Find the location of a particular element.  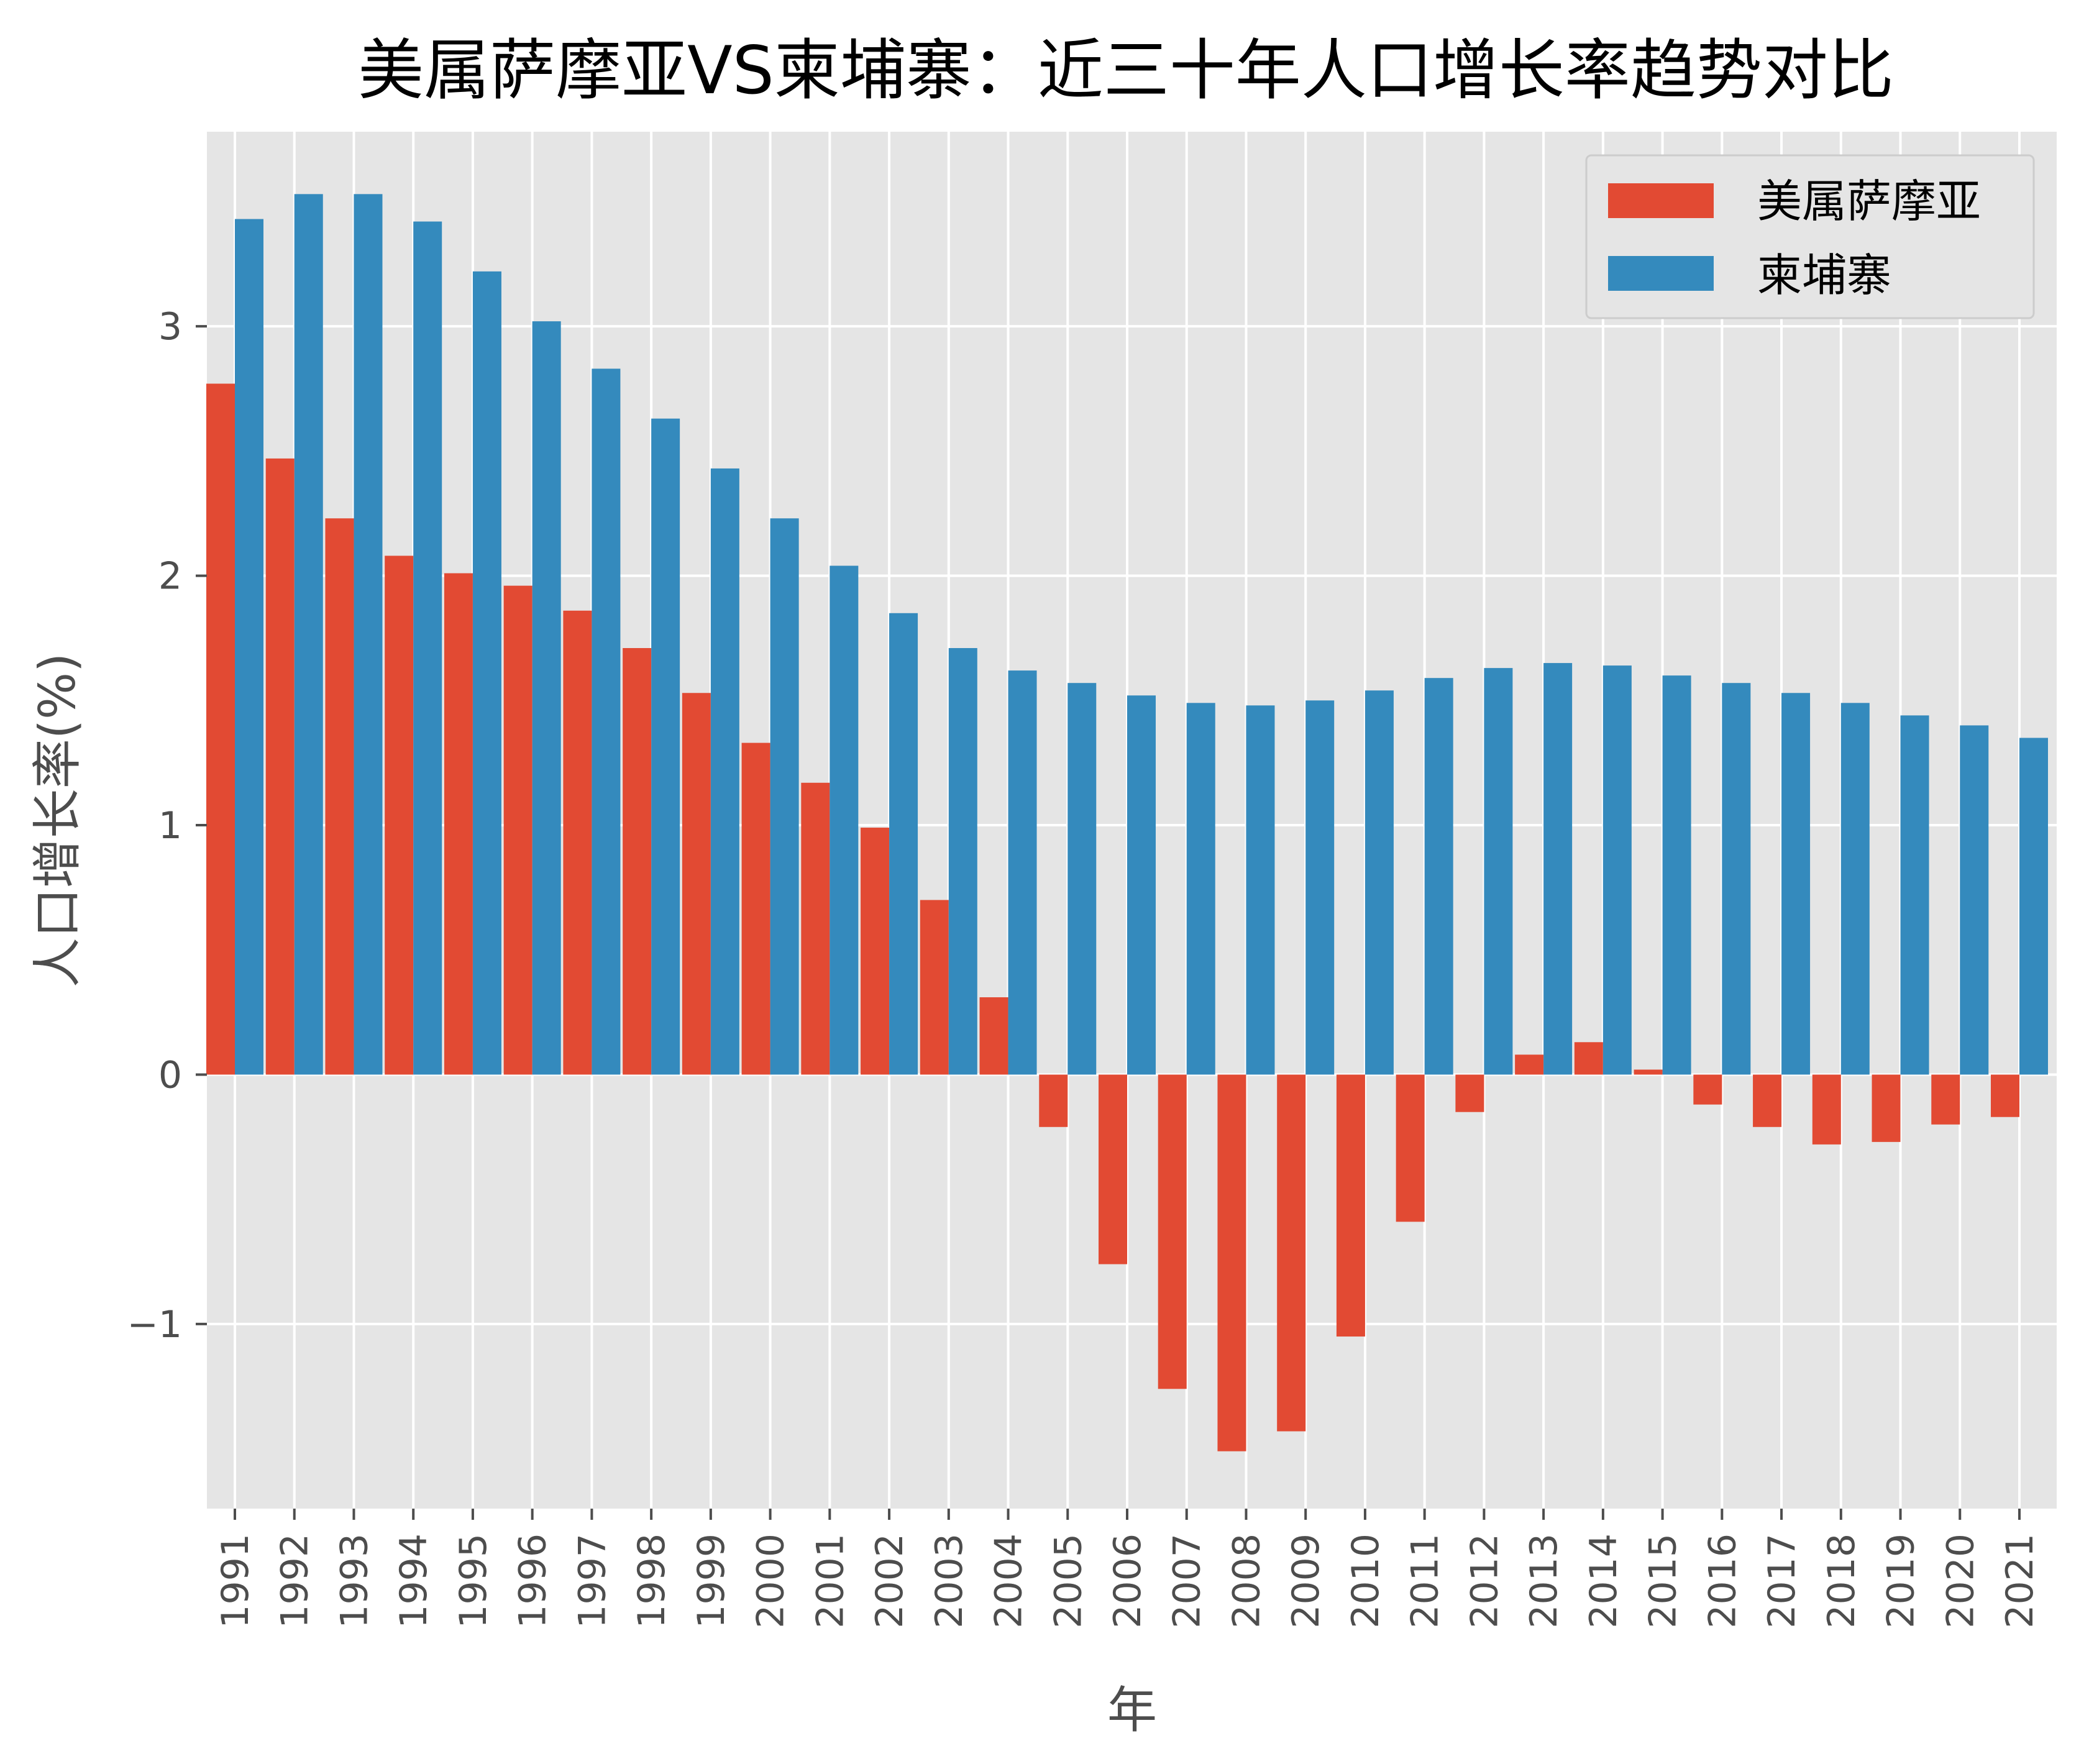

bar-american-samoa-1996 is located at coordinates (518, 830).